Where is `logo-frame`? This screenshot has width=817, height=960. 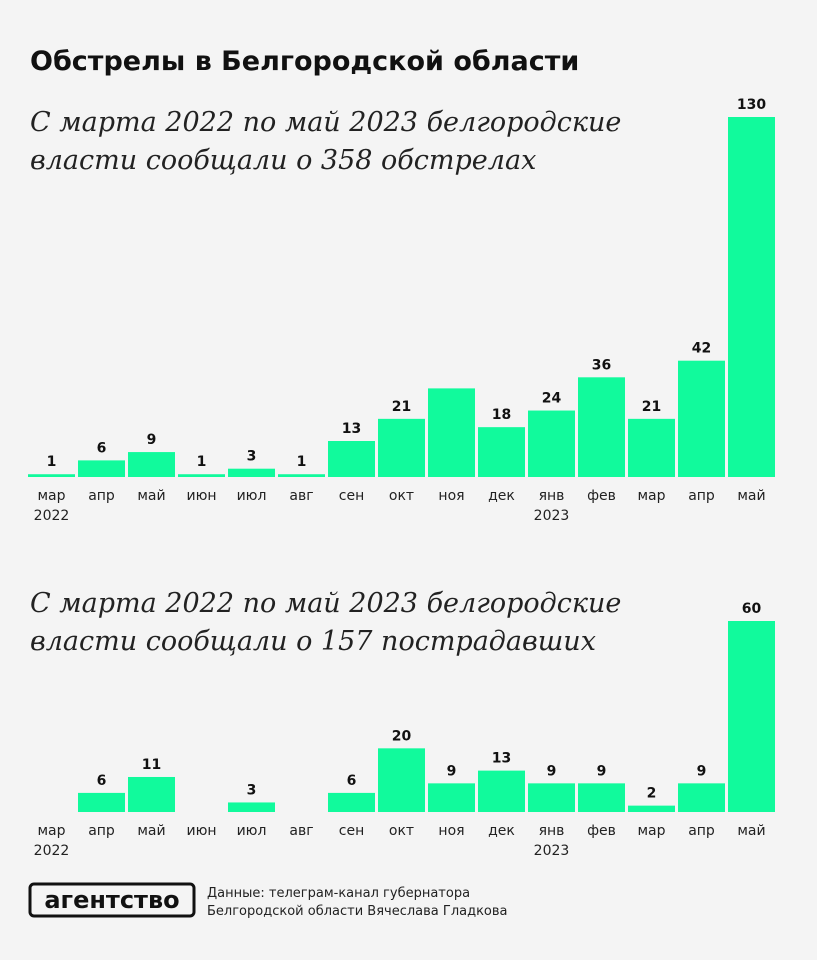 logo-frame is located at coordinates (112, 900).